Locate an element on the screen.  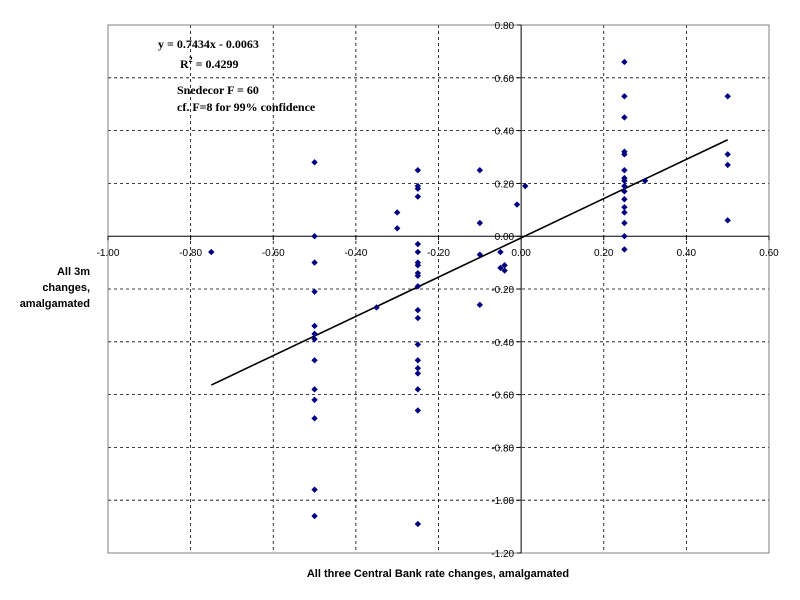
y-tick-label: -0.80 is located at coordinates (502, 448).